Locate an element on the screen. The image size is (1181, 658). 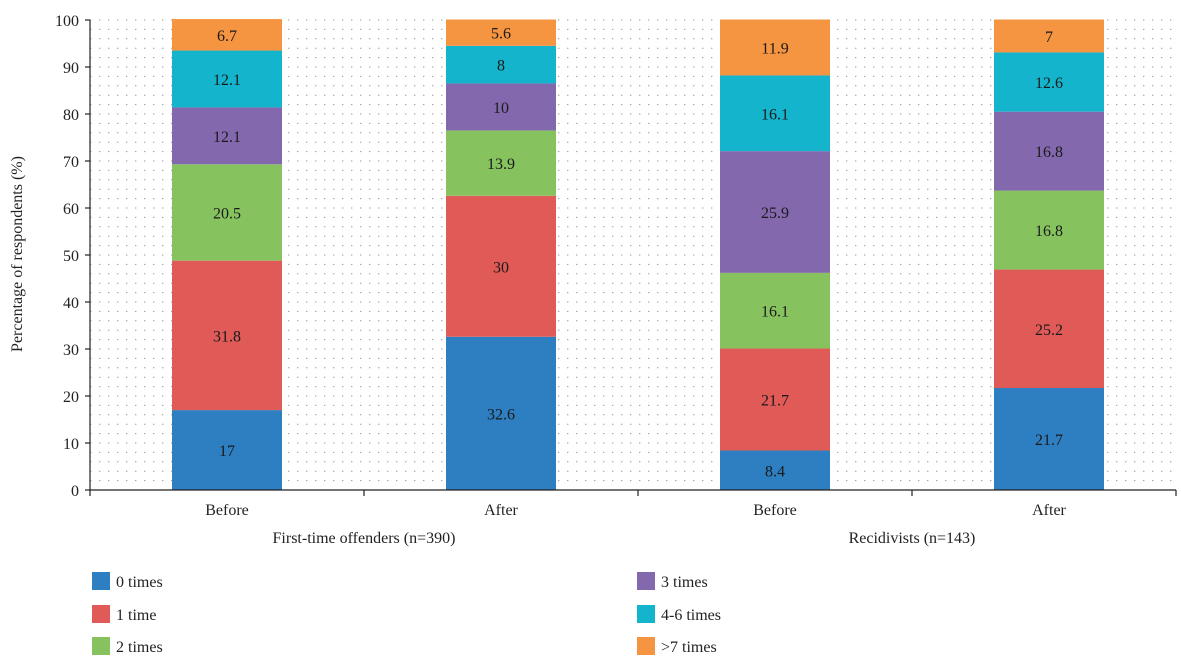
legend-label: >7 times is located at coordinates (689, 647).